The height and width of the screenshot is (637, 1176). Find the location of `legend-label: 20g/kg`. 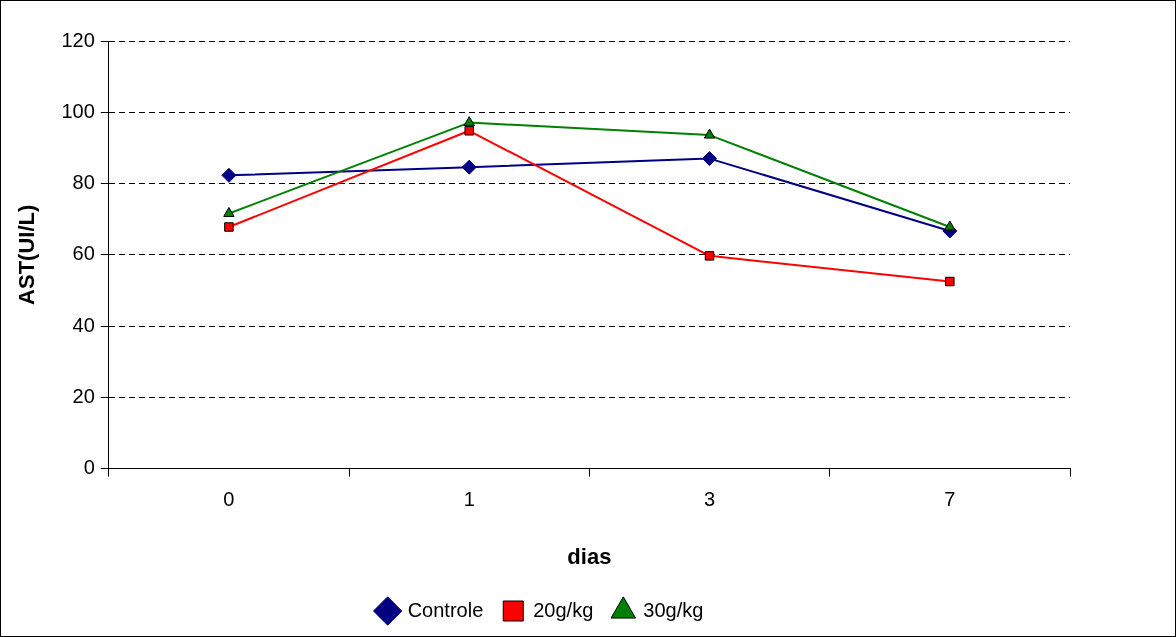

legend-label: 20g/kg is located at coordinates (563, 609).